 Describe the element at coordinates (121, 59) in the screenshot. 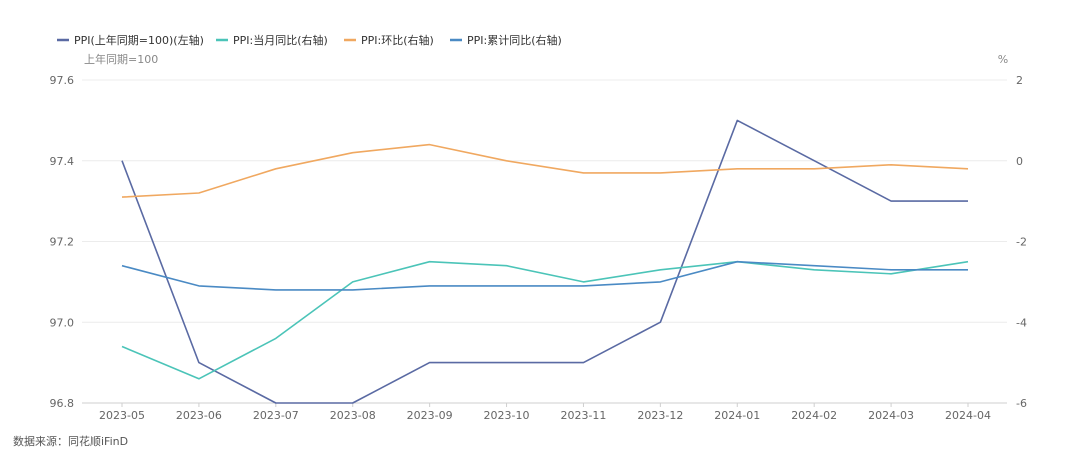

I see `left-axis-unit-label: 上年同期=100` at that location.